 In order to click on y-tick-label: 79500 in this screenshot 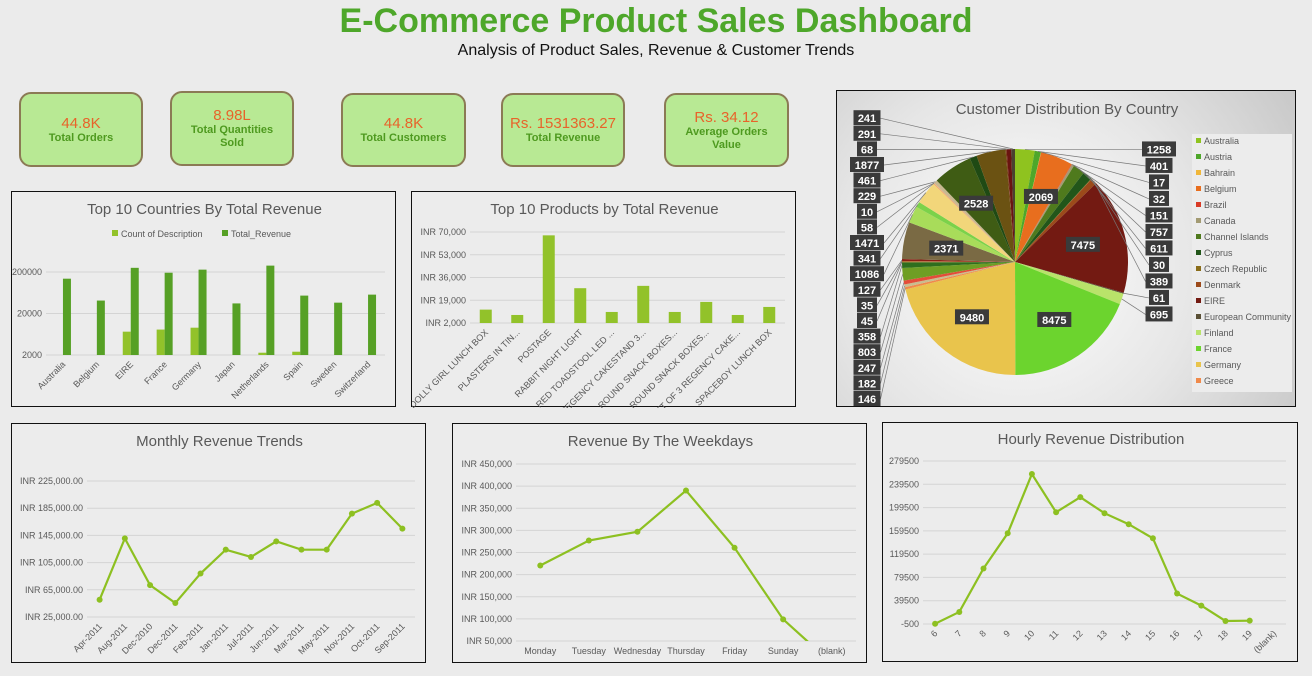, I will do `click(906, 577)`.